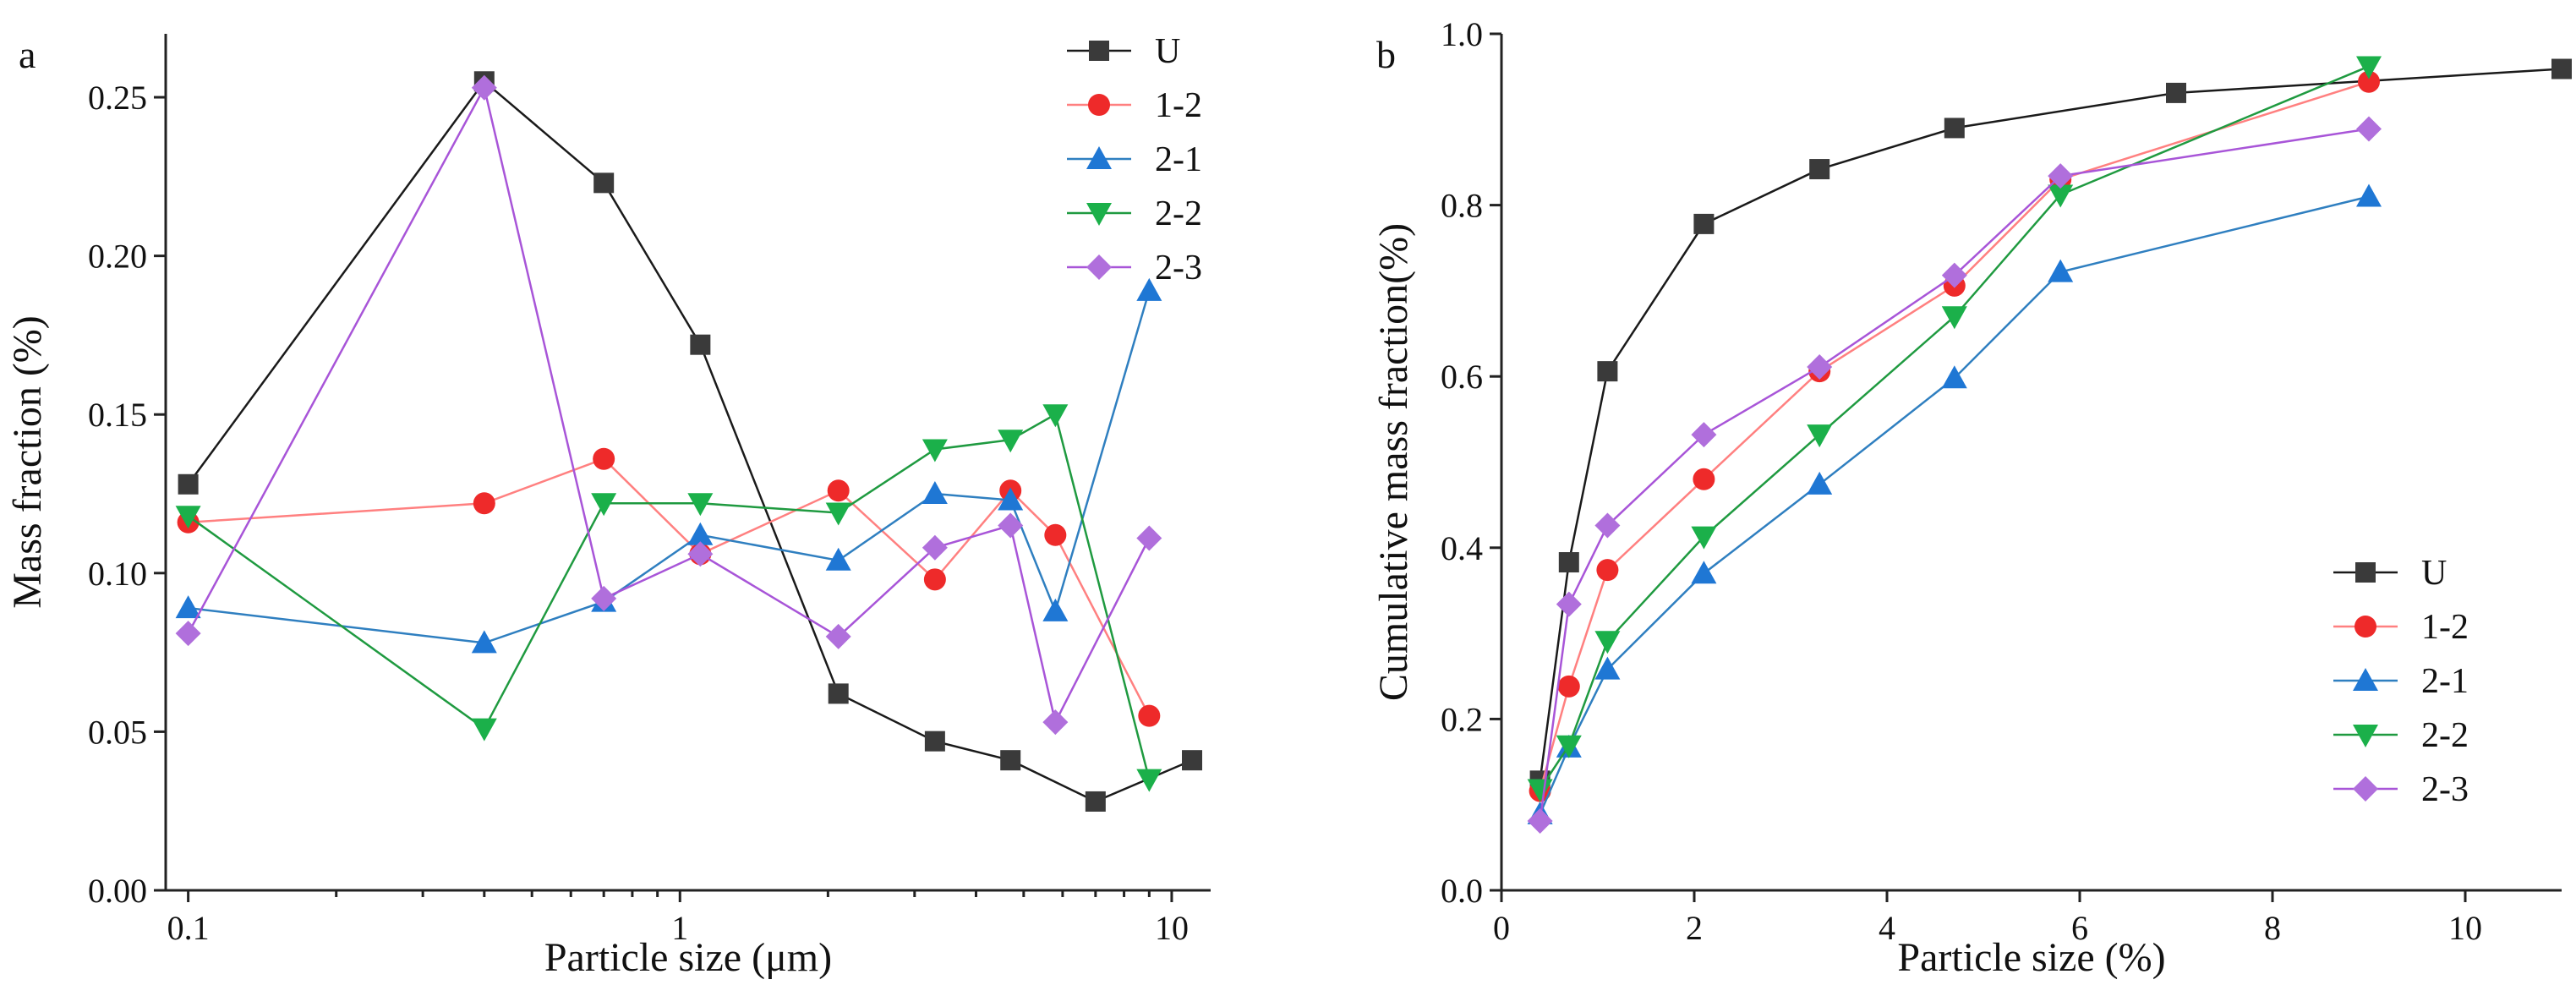 This screenshot has height=1007, width=2576. Describe the element at coordinates (1462, 34) in the screenshot. I see `y-tick-label: 1.0` at that location.